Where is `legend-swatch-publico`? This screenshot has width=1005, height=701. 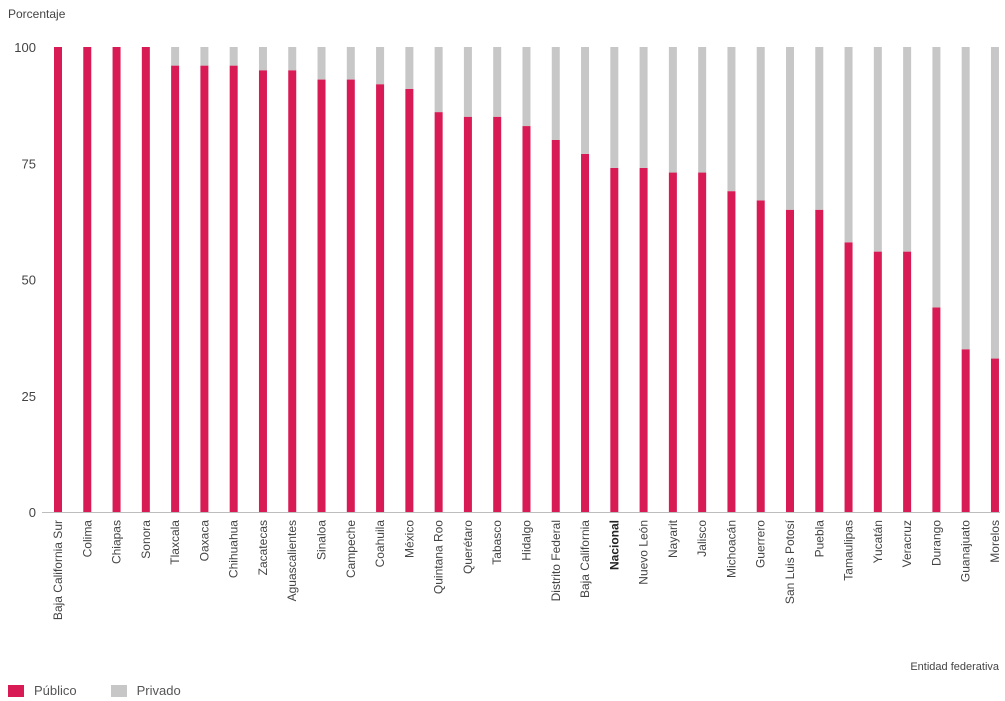 legend-swatch-publico is located at coordinates (16, 690).